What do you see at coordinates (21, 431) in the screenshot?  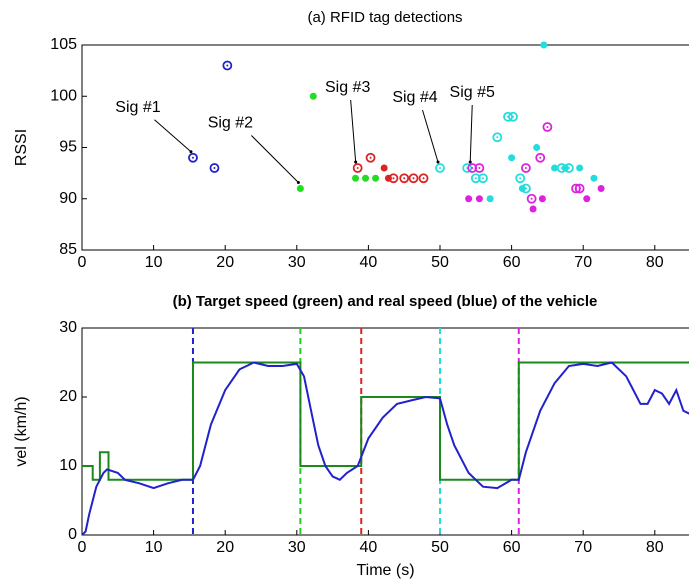 I see `y-axis-label: vel (km/h)` at bounding box center [21, 431].